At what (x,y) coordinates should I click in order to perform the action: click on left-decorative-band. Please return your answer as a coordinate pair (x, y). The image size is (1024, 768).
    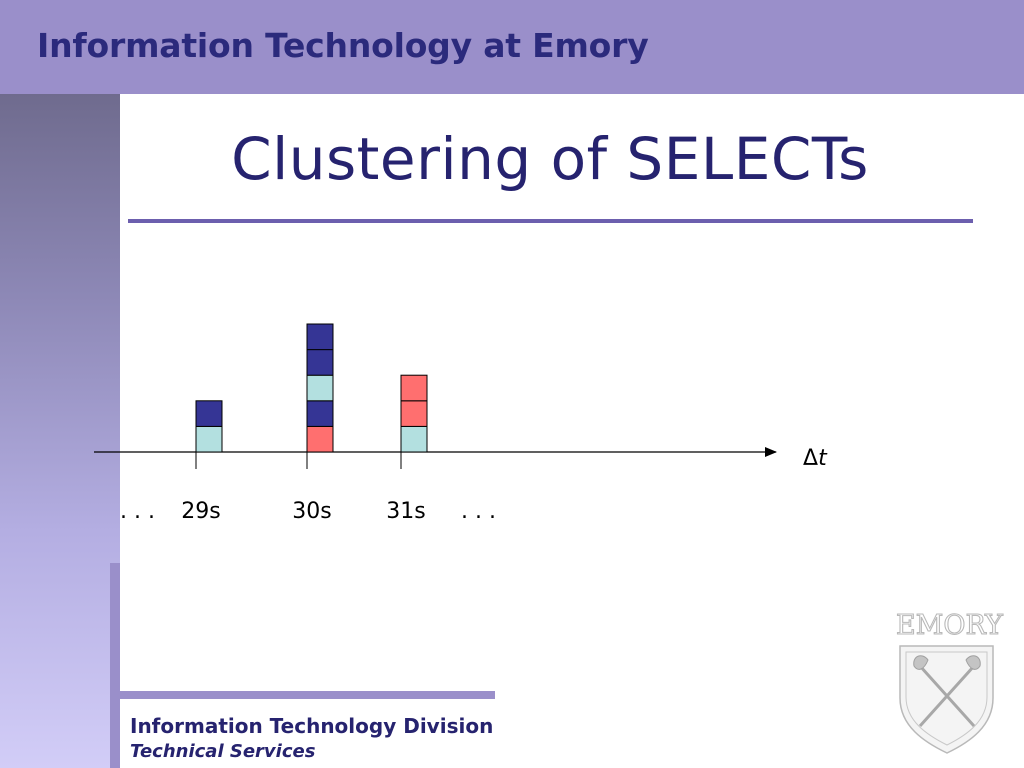
    Looking at the image, I should click on (60, 431).